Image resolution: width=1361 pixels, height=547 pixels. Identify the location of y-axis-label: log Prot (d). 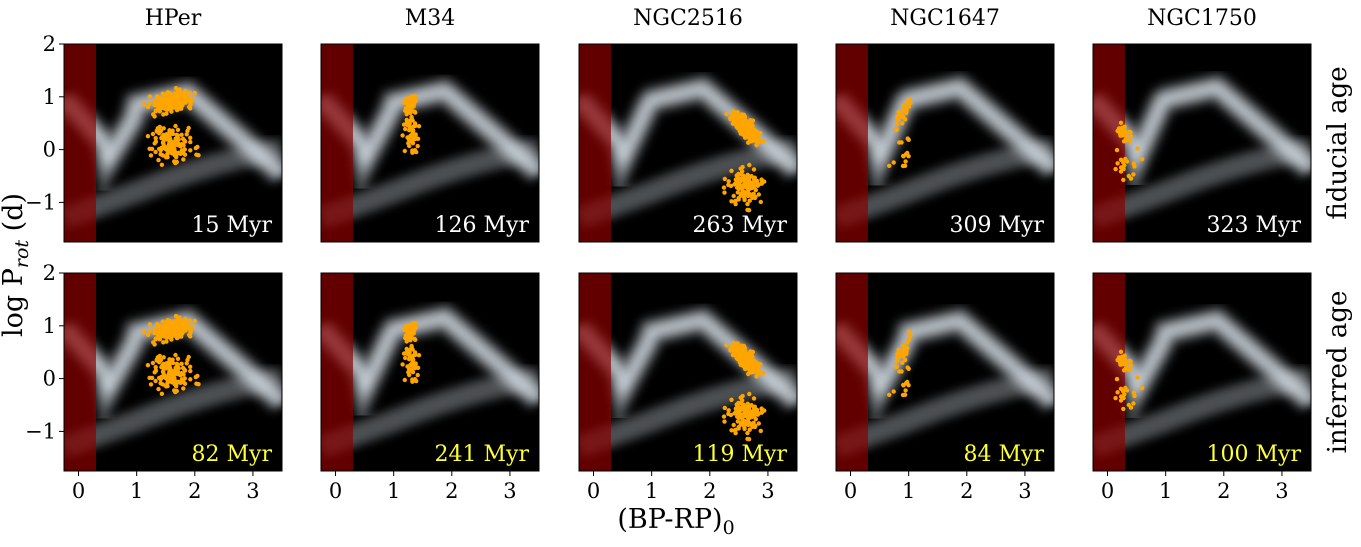
(16, 265).